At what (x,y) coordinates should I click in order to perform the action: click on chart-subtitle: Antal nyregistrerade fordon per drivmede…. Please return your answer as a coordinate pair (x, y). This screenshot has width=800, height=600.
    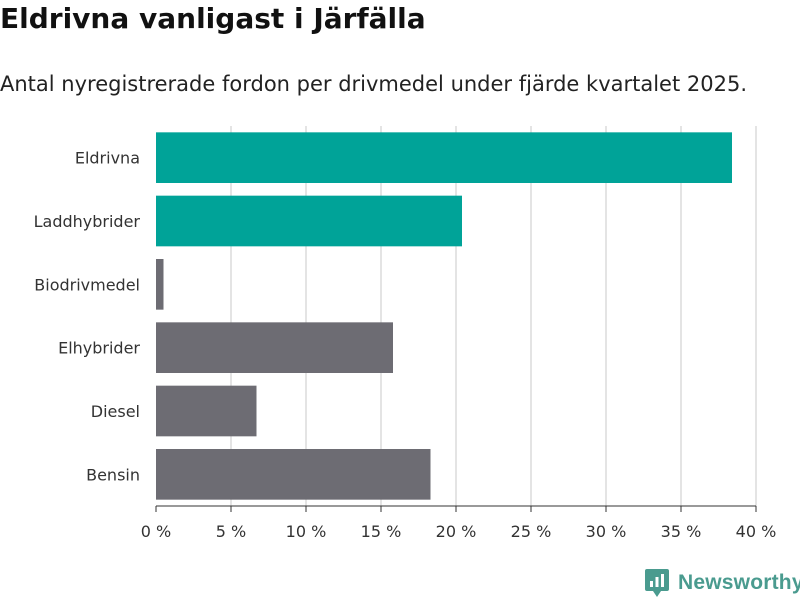
    Looking at the image, I should click on (374, 84).